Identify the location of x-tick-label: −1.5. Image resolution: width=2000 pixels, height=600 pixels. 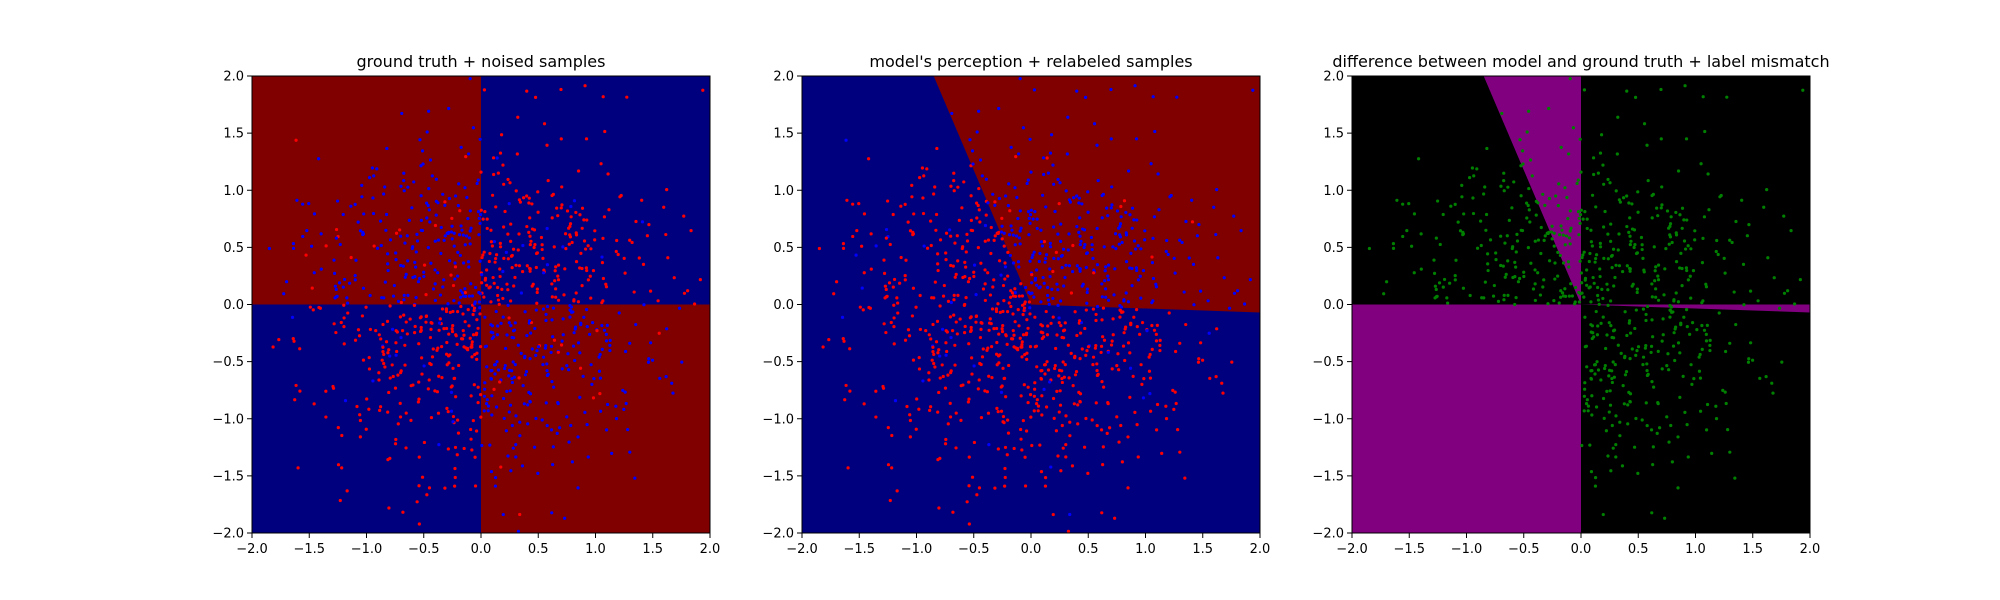
(309, 549).